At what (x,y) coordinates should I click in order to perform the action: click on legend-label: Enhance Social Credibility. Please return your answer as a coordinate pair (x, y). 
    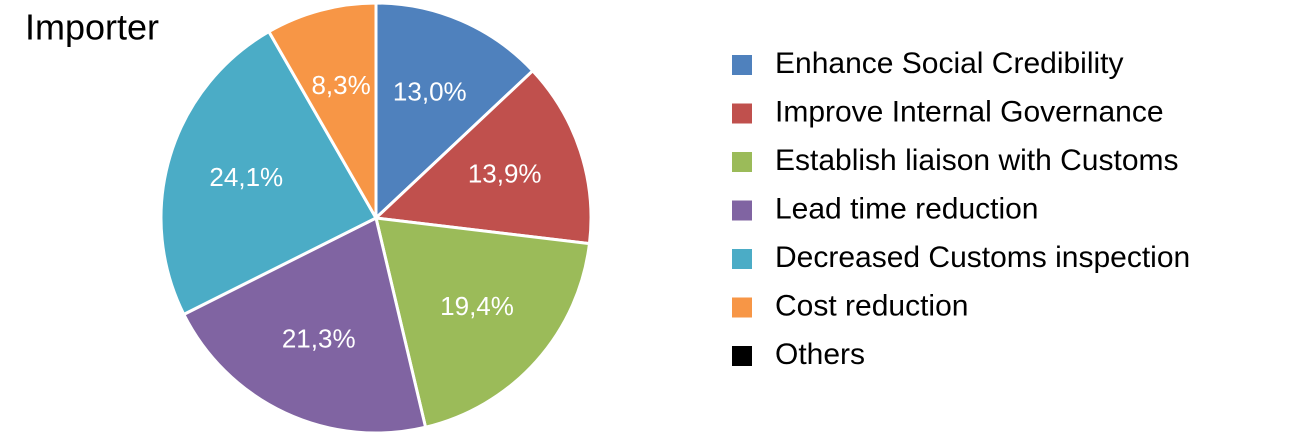
    Looking at the image, I should click on (949, 63).